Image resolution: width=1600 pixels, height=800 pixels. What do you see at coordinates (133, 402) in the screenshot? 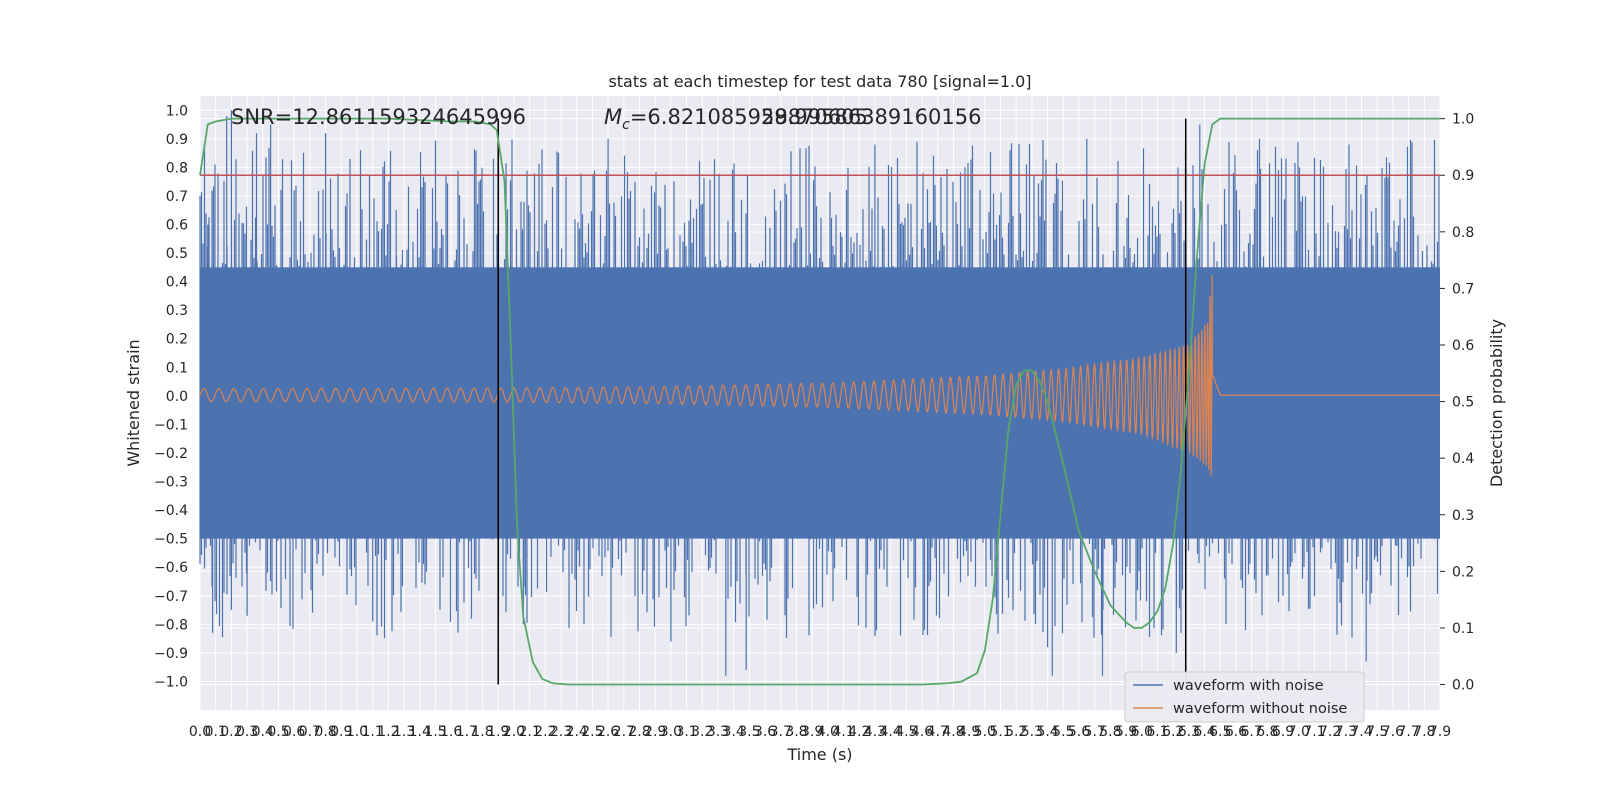
I see `y-axis-label: Whitened strain` at bounding box center [133, 402].